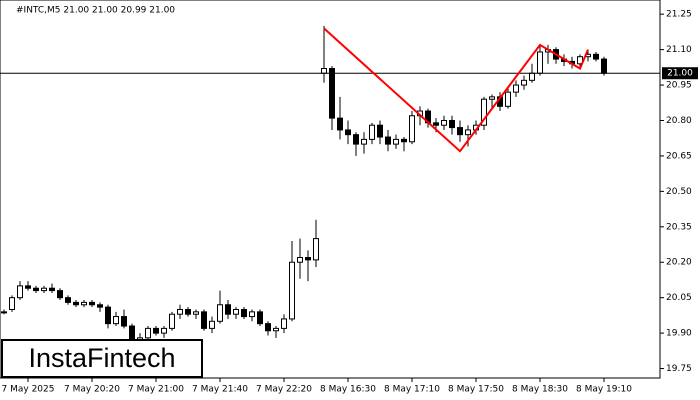 The height and width of the screenshot is (400, 700). I want to click on y-tick-label: 20.95, so click(679, 86).